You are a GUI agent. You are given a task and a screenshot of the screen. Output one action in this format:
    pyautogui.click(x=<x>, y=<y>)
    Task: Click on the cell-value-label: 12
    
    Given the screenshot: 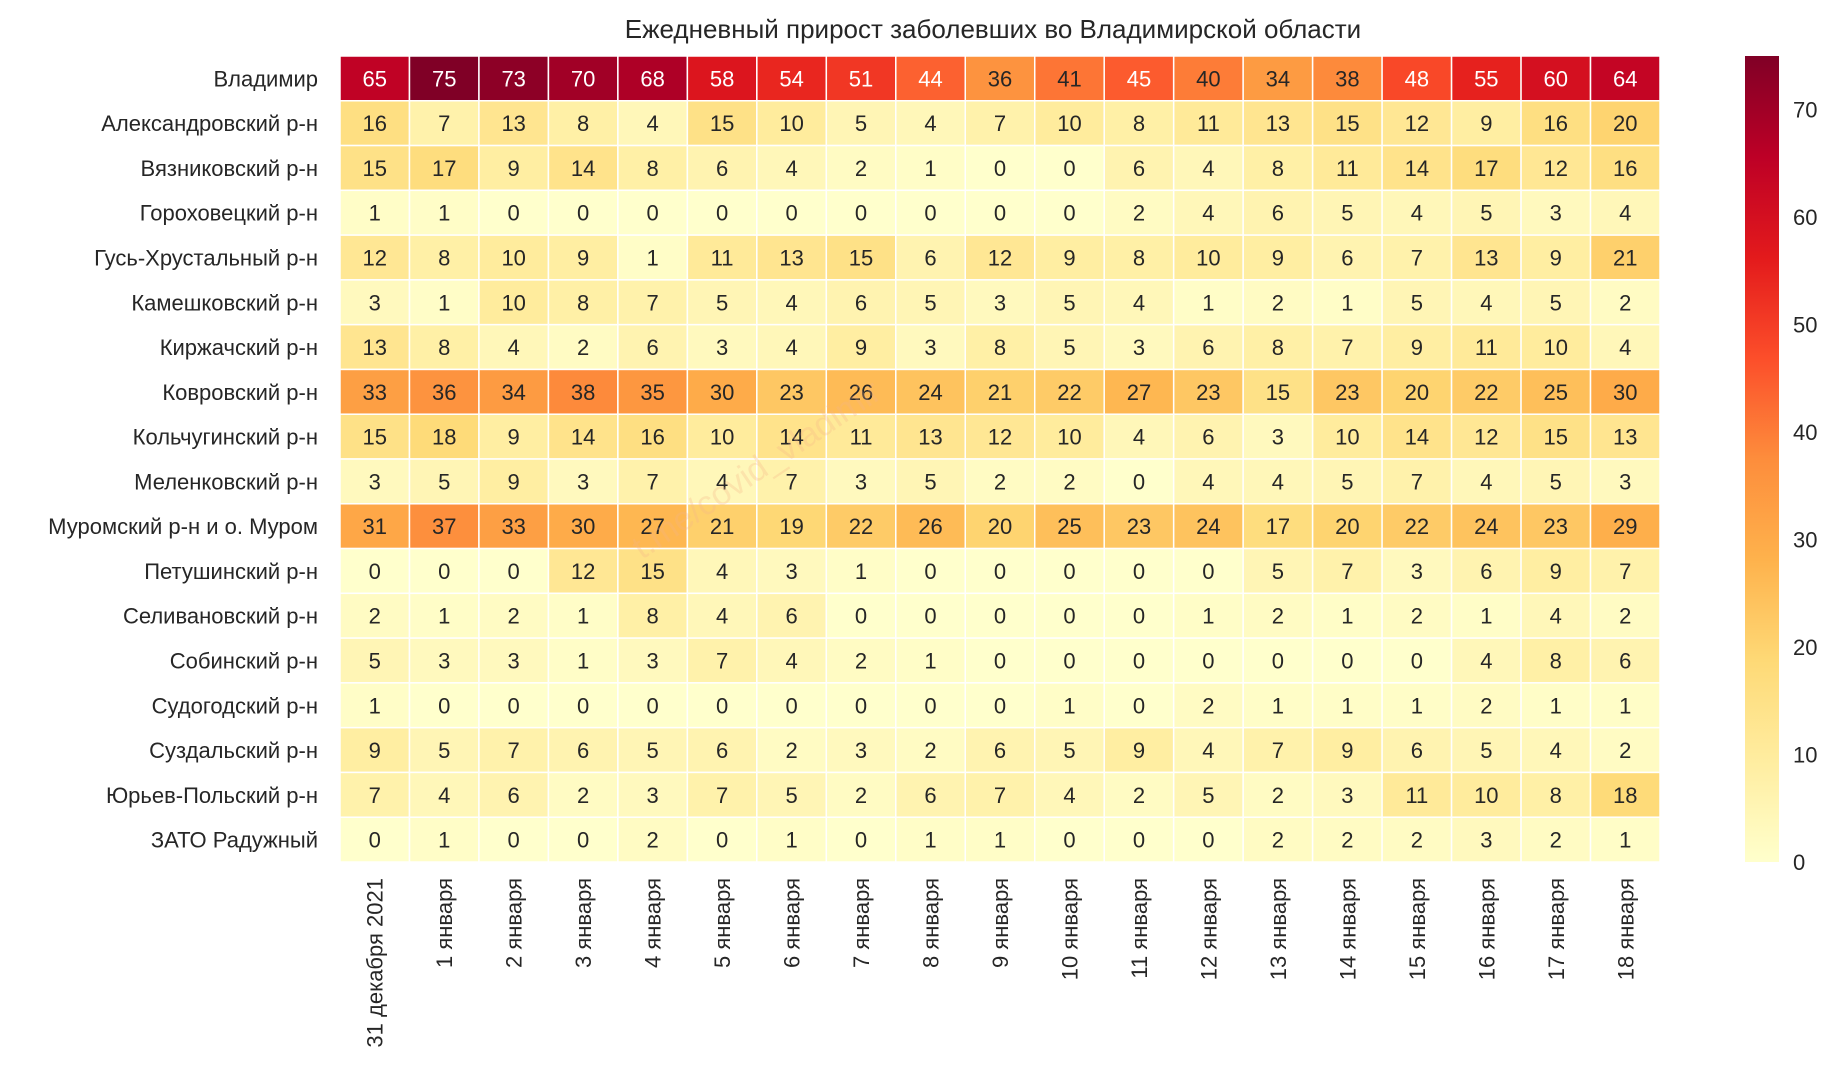 What is the action you would take?
    pyautogui.click(x=1556, y=168)
    